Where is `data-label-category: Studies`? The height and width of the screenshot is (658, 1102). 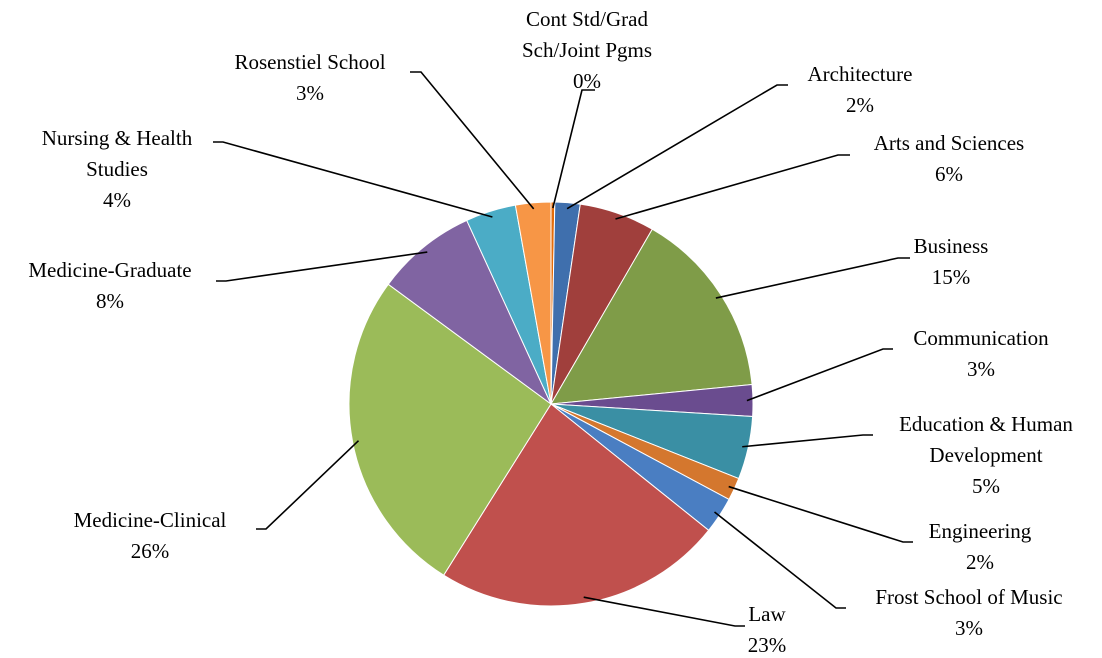 data-label-category: Studies is located at coordinates (117, 169).